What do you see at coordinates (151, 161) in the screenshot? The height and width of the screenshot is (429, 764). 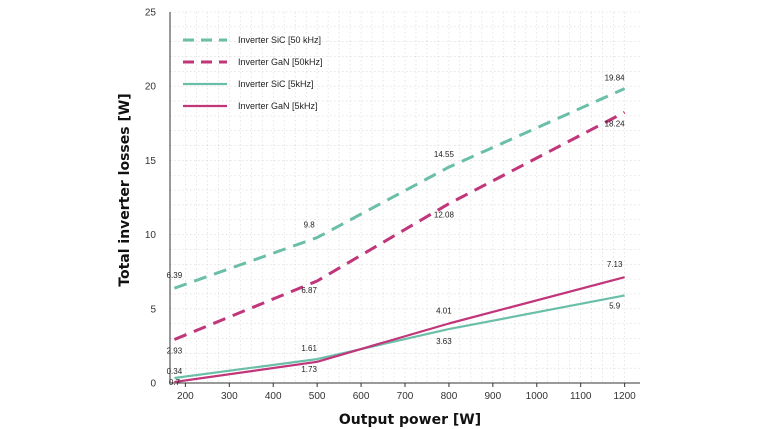 I see `y-tick-label: 15` at bounding box center [151, 161].